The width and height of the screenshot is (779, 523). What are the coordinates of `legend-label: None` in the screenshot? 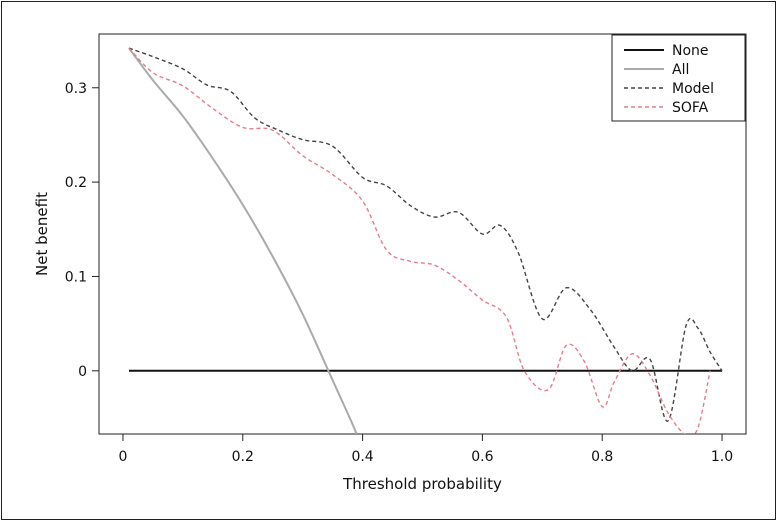 It's located at (690, 51).